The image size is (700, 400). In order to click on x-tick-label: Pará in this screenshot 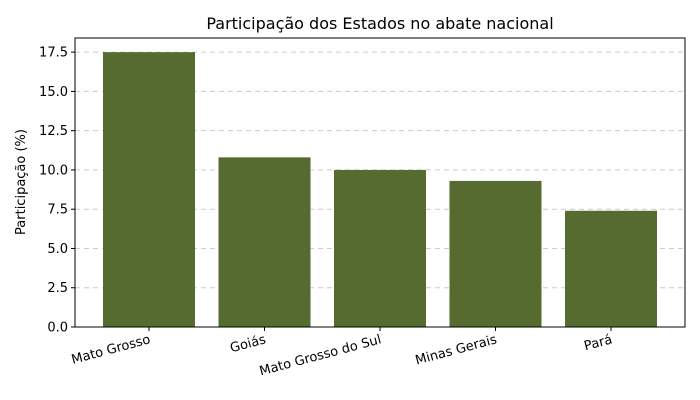, I will do `click(598, 343)`.